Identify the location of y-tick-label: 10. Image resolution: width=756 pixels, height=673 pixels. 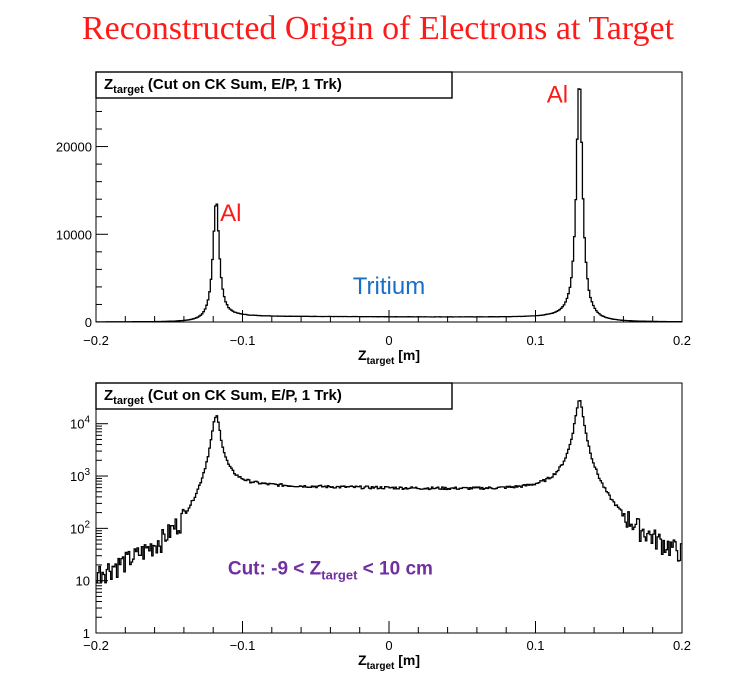
(83, 581).